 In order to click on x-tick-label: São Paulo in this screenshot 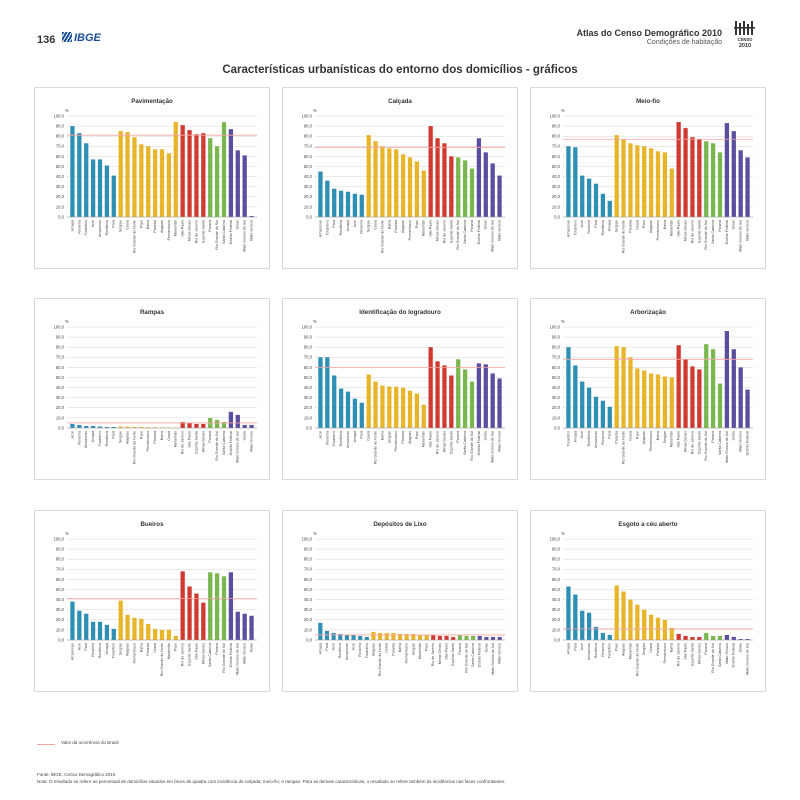, I will do `click(431, 228)`.